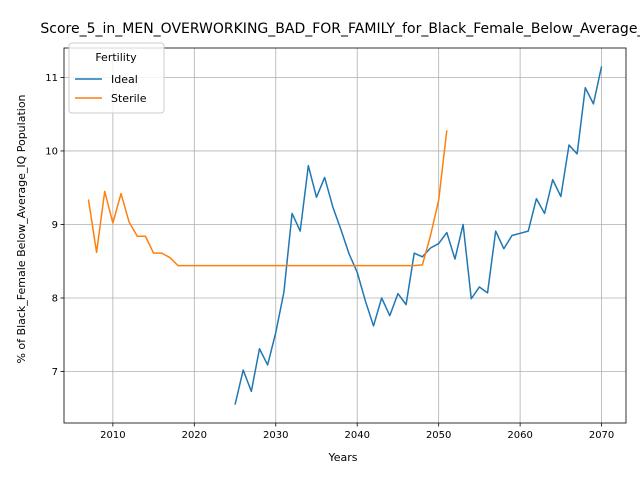  I want to click on legend-box, so click(116, 78).